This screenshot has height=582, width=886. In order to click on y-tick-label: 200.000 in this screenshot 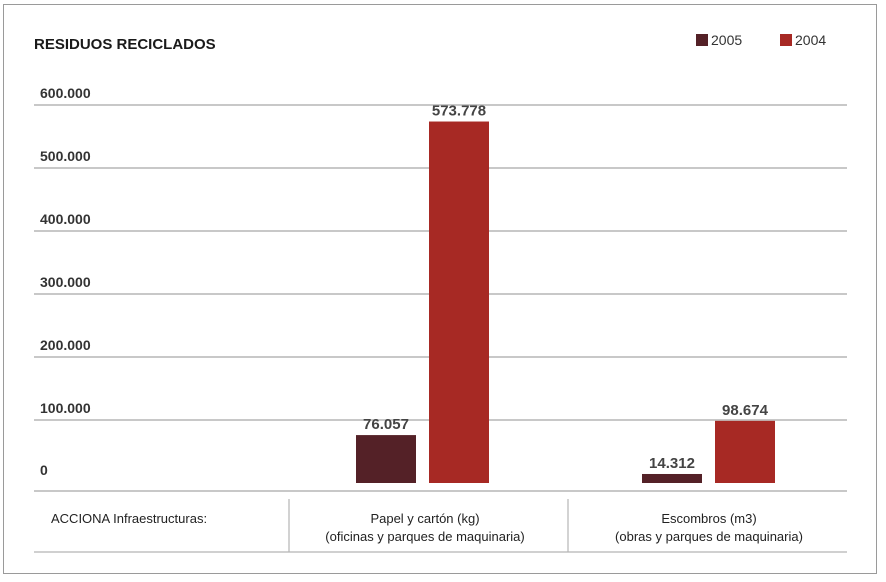, I will do `click(65, 345)`.